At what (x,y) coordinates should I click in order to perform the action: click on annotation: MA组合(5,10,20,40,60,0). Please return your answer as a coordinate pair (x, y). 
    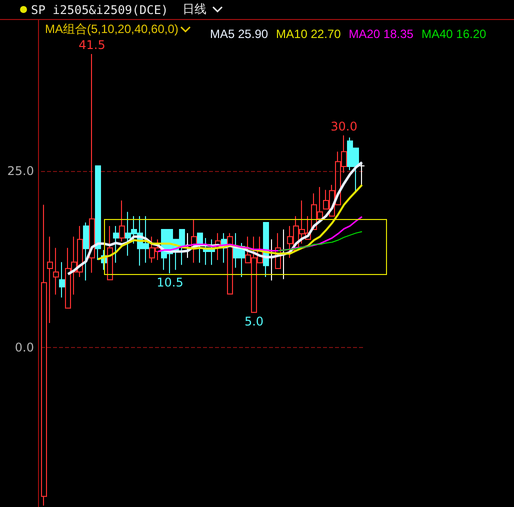
    Looking at the image, I should click on (112, 29).